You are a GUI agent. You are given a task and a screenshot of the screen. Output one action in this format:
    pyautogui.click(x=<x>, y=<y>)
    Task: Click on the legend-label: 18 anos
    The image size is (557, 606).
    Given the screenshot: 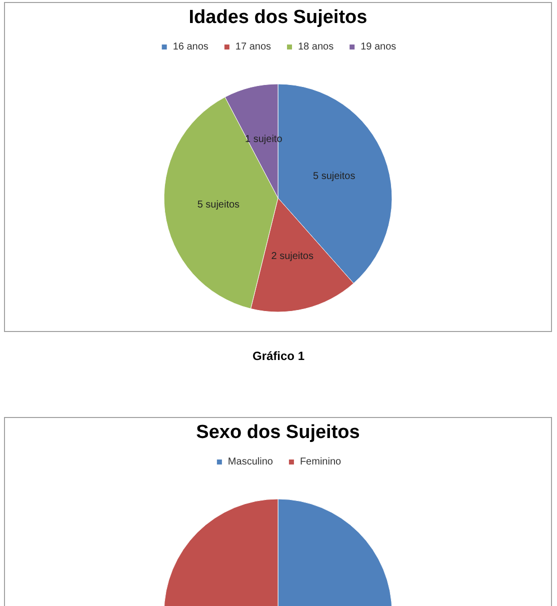 What is the action you would take?
    pyautogui.click(x=316, y=47)
    